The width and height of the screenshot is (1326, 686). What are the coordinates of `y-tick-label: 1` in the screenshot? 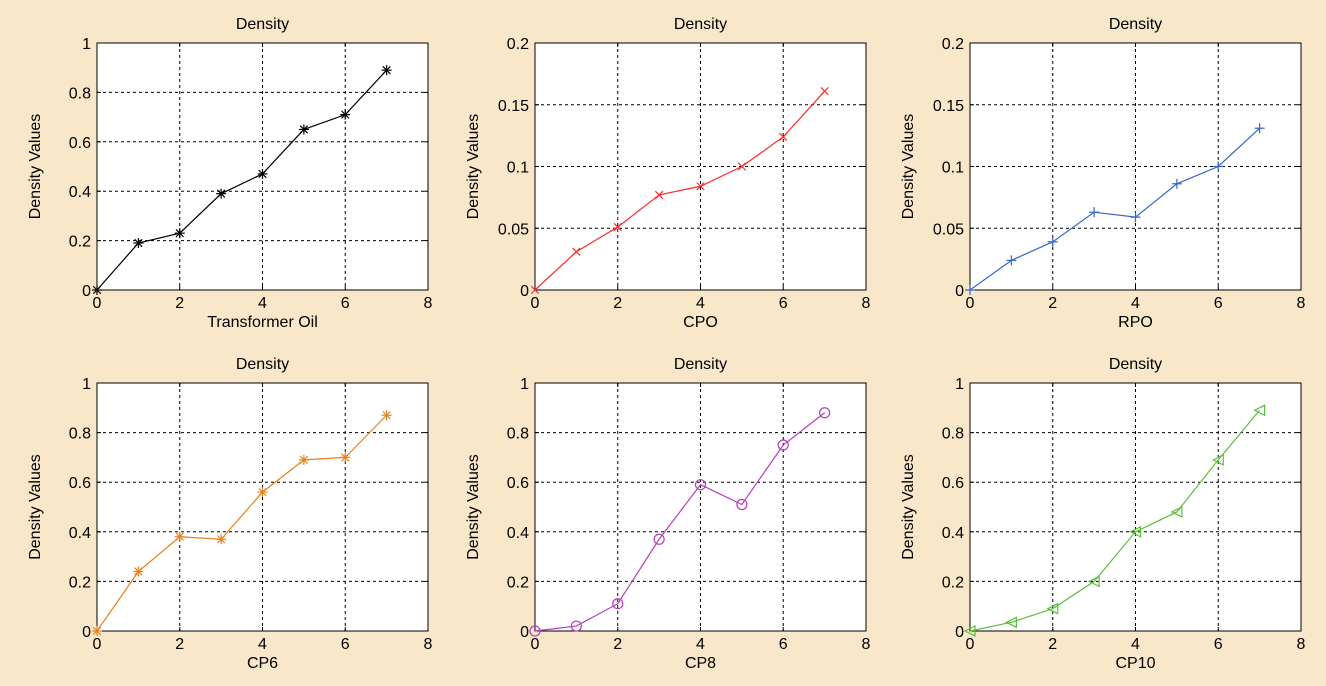 It's located at (524, 384).